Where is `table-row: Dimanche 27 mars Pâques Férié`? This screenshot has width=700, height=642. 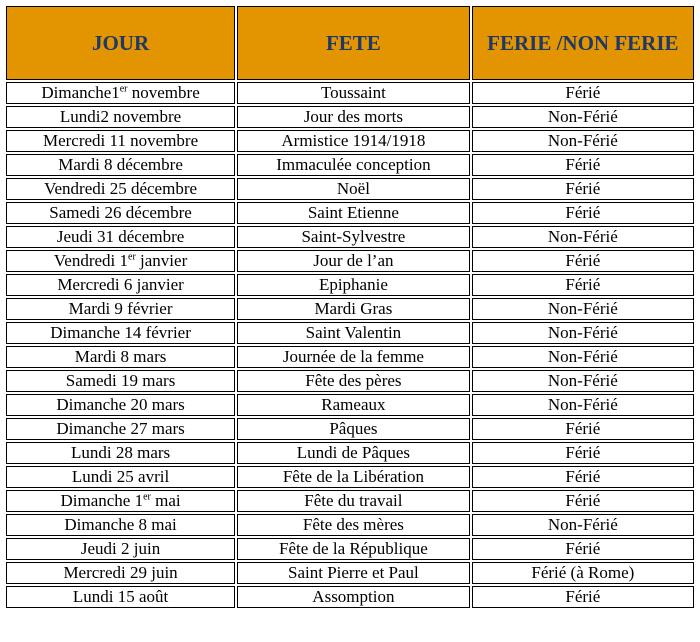 table-row: Dimanche 27 mars Pâques Férié is located at coordinates (350, 429).